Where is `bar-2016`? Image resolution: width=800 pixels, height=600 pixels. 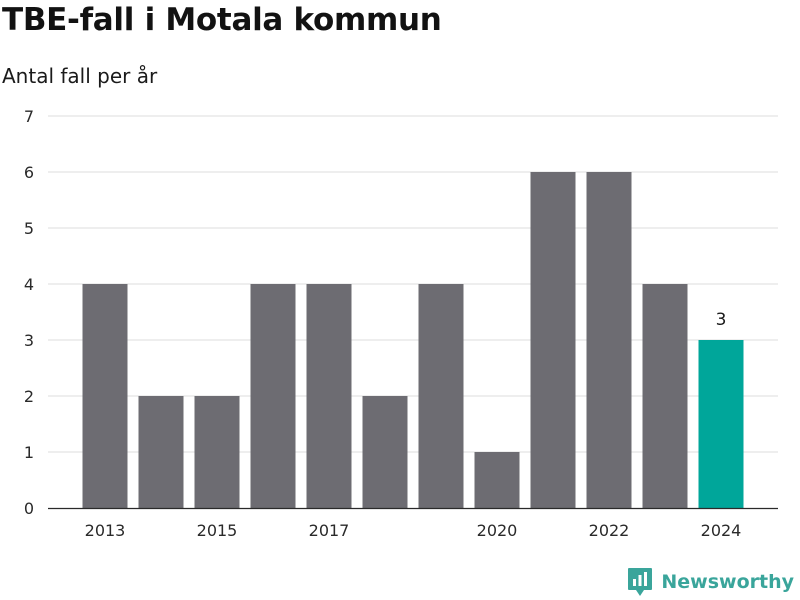
bar-2016 is located at coordinates (273, 396).